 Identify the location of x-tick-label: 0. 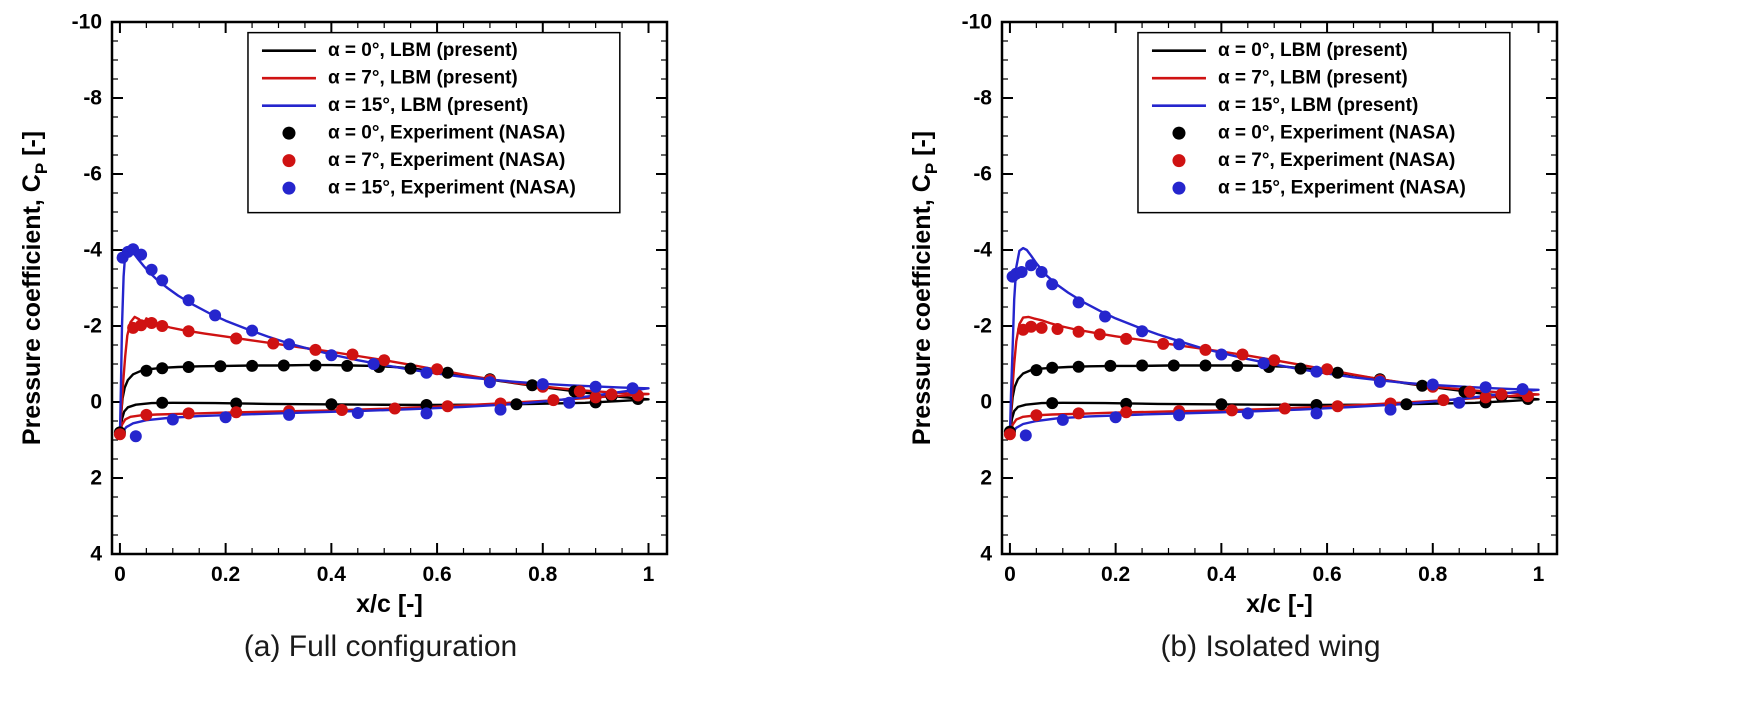
(1010, 574).